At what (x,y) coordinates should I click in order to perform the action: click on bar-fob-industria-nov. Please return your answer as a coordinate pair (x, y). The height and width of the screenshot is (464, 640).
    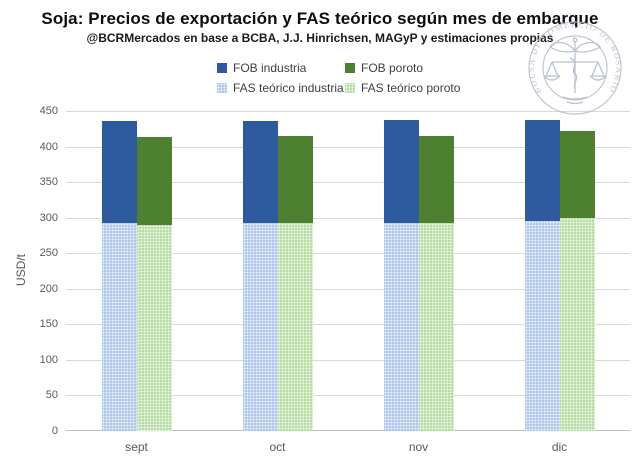
    Looking at the image, I should click on (401, 171).